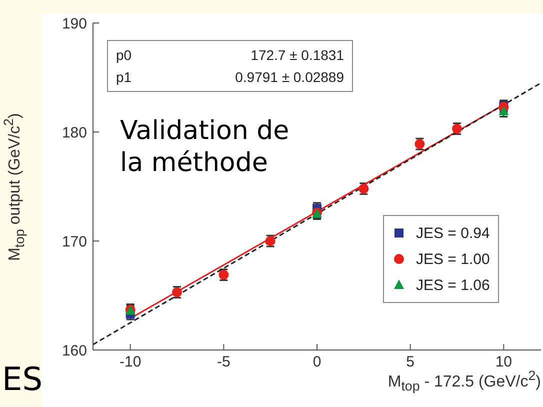 The image size is (543, 407). What do you see at coordinates (230, 77) in the screenshot?
I see `text: p1 0.9791 ± 0.02889` at bounding box center [230, 77].